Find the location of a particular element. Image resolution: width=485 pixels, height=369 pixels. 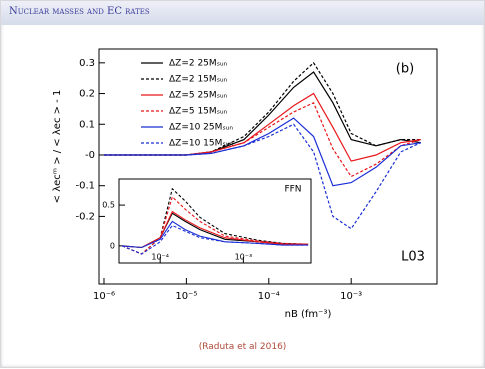

plot-frame is located at coordinates (215, 221).